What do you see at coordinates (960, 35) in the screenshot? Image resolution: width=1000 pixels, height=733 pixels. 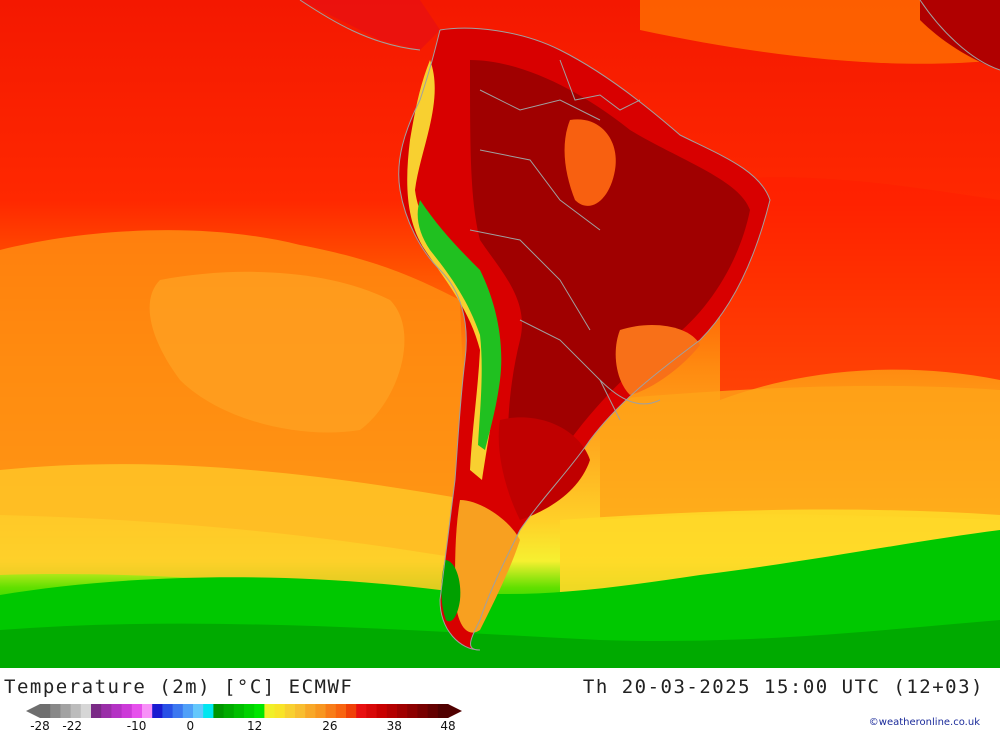 I see `caribbean-land` at bounding box center [960, 35].